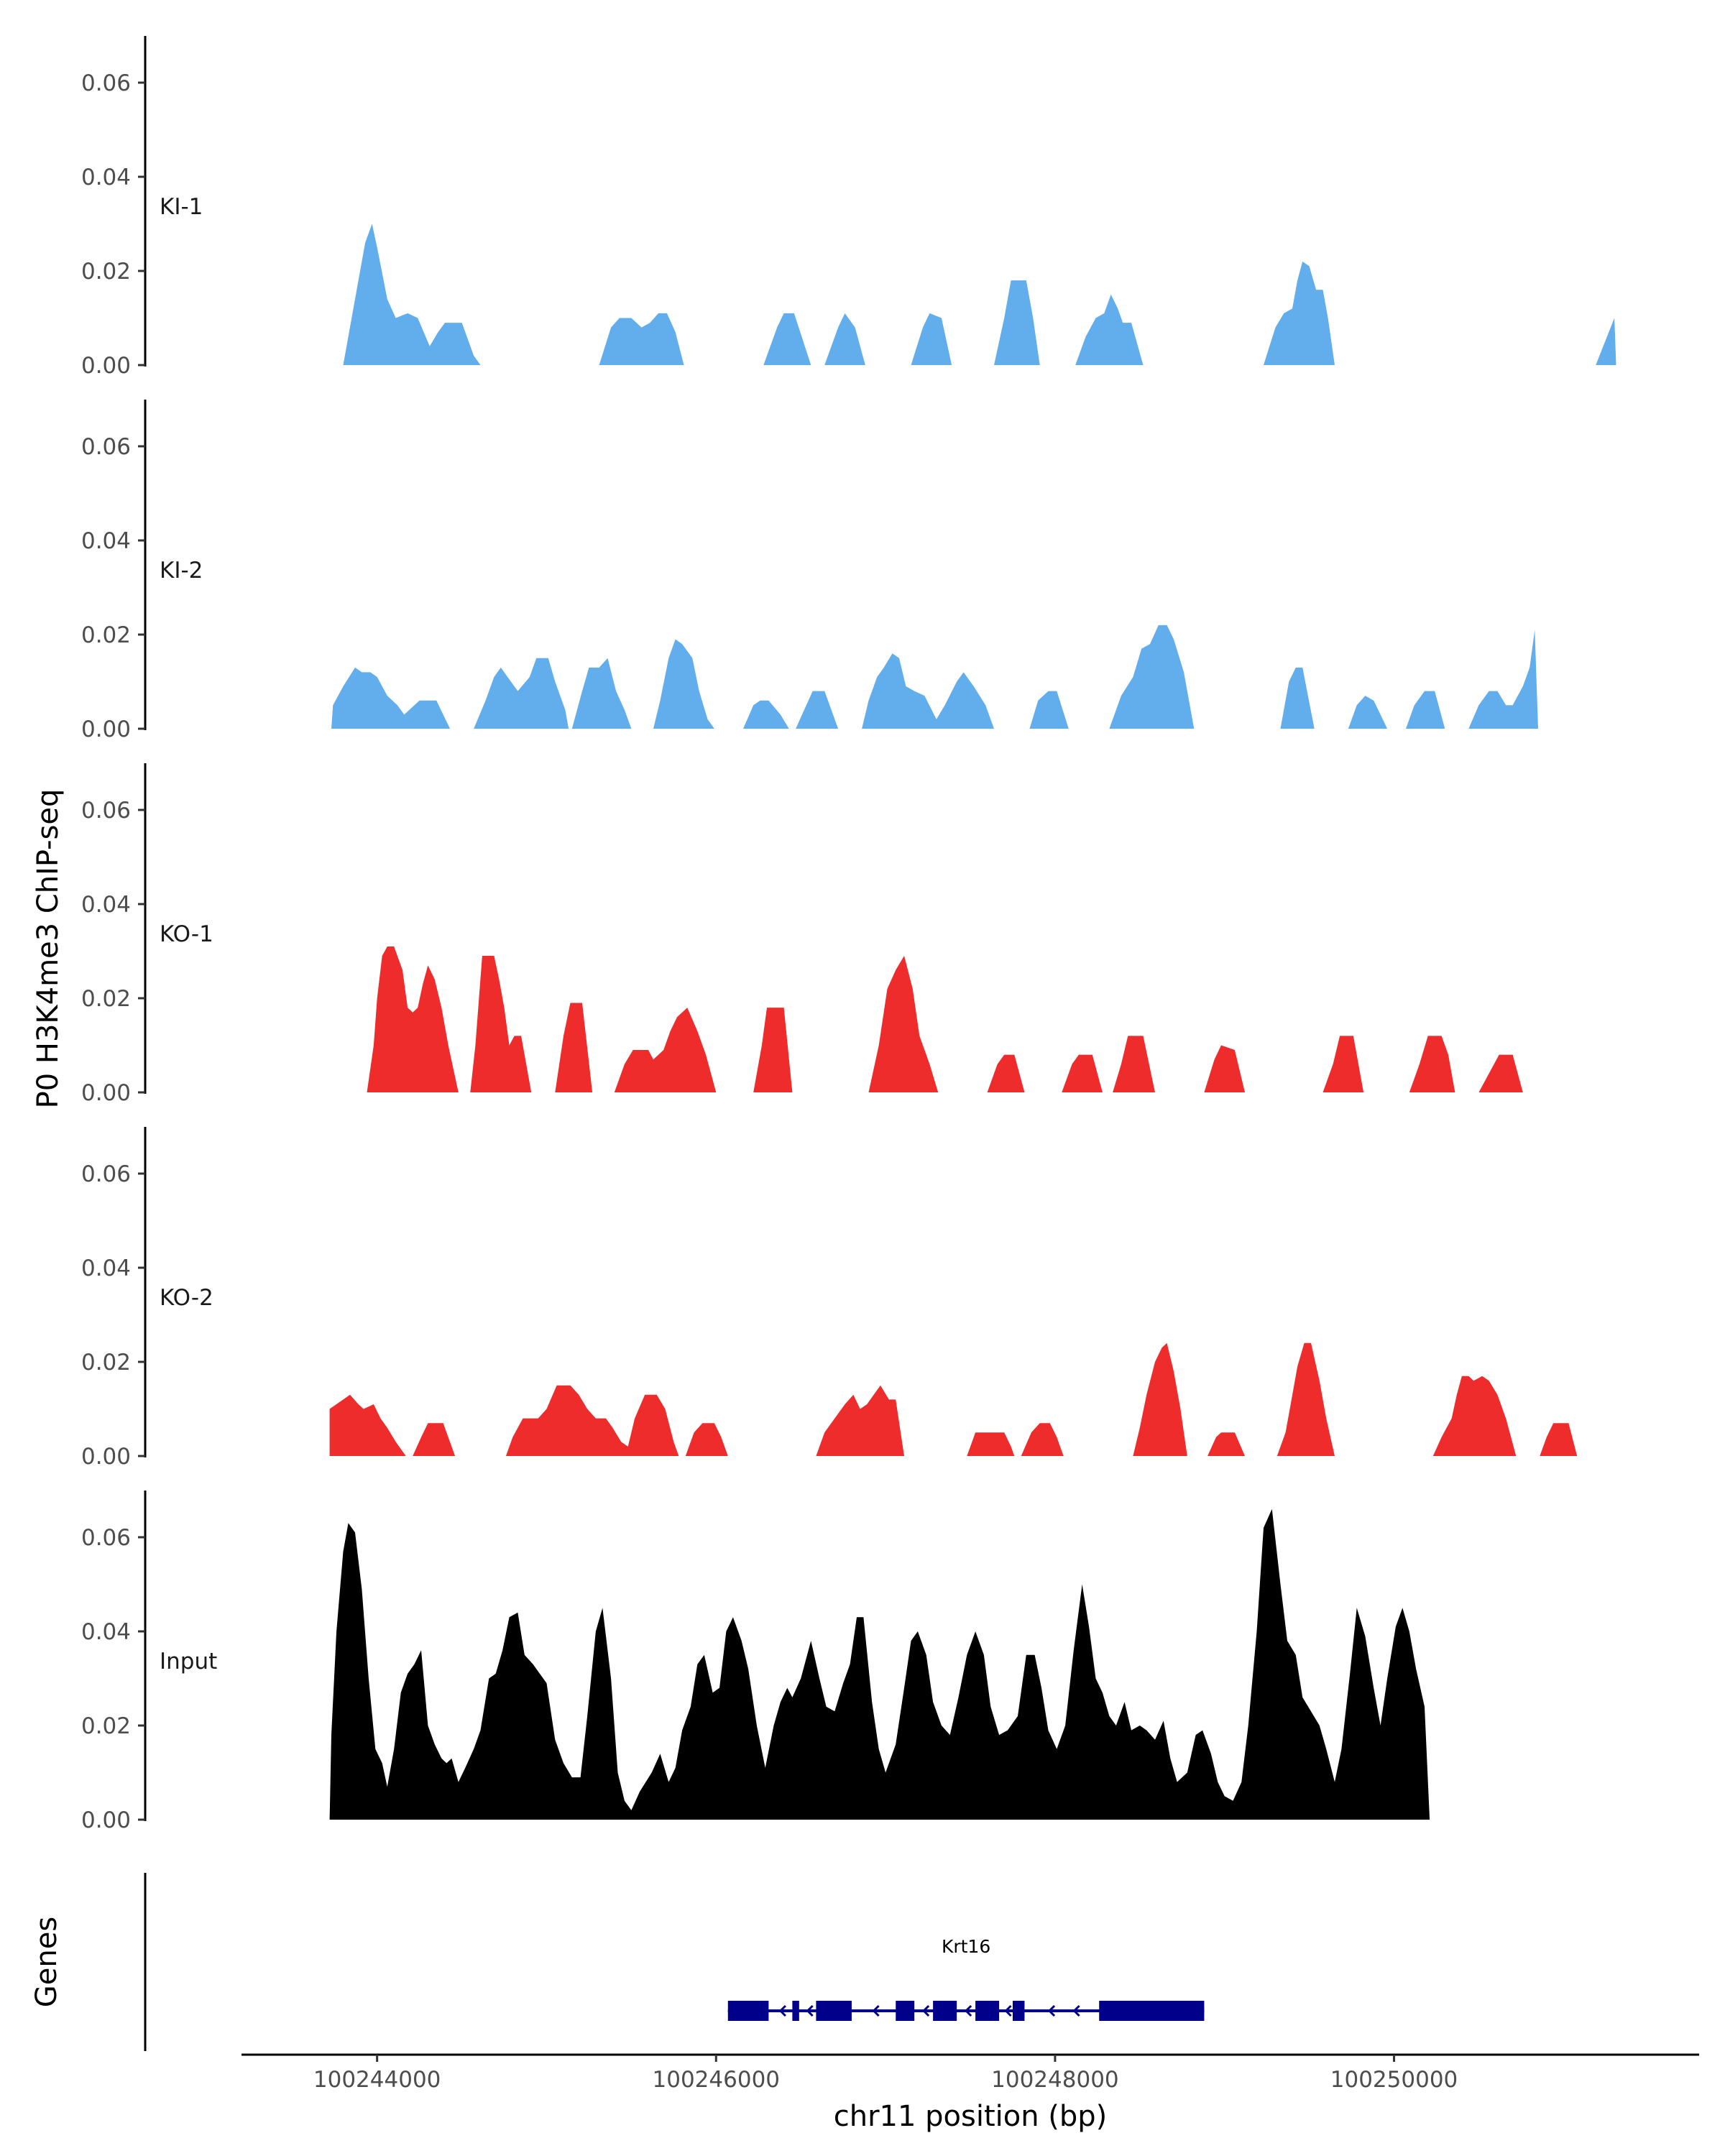 This screenshot has height=2156, width=1725. What do you see at coordinates (186, 1298) in the screenshot?
I see `track-label: KO-2` at bounding box center [186, 1298].